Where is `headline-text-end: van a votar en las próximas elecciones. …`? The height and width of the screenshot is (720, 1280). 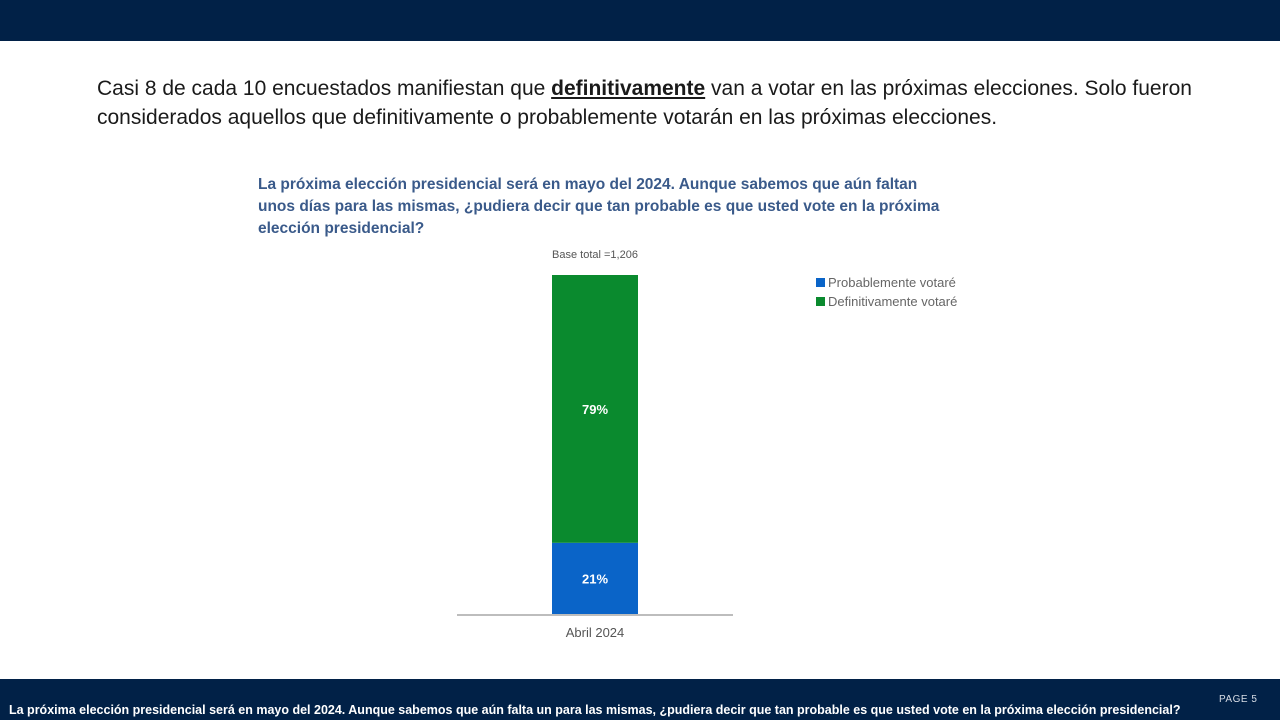
headline-text-end: van a votar en las próximas elecciones. … is located at coordinates (644, 103).